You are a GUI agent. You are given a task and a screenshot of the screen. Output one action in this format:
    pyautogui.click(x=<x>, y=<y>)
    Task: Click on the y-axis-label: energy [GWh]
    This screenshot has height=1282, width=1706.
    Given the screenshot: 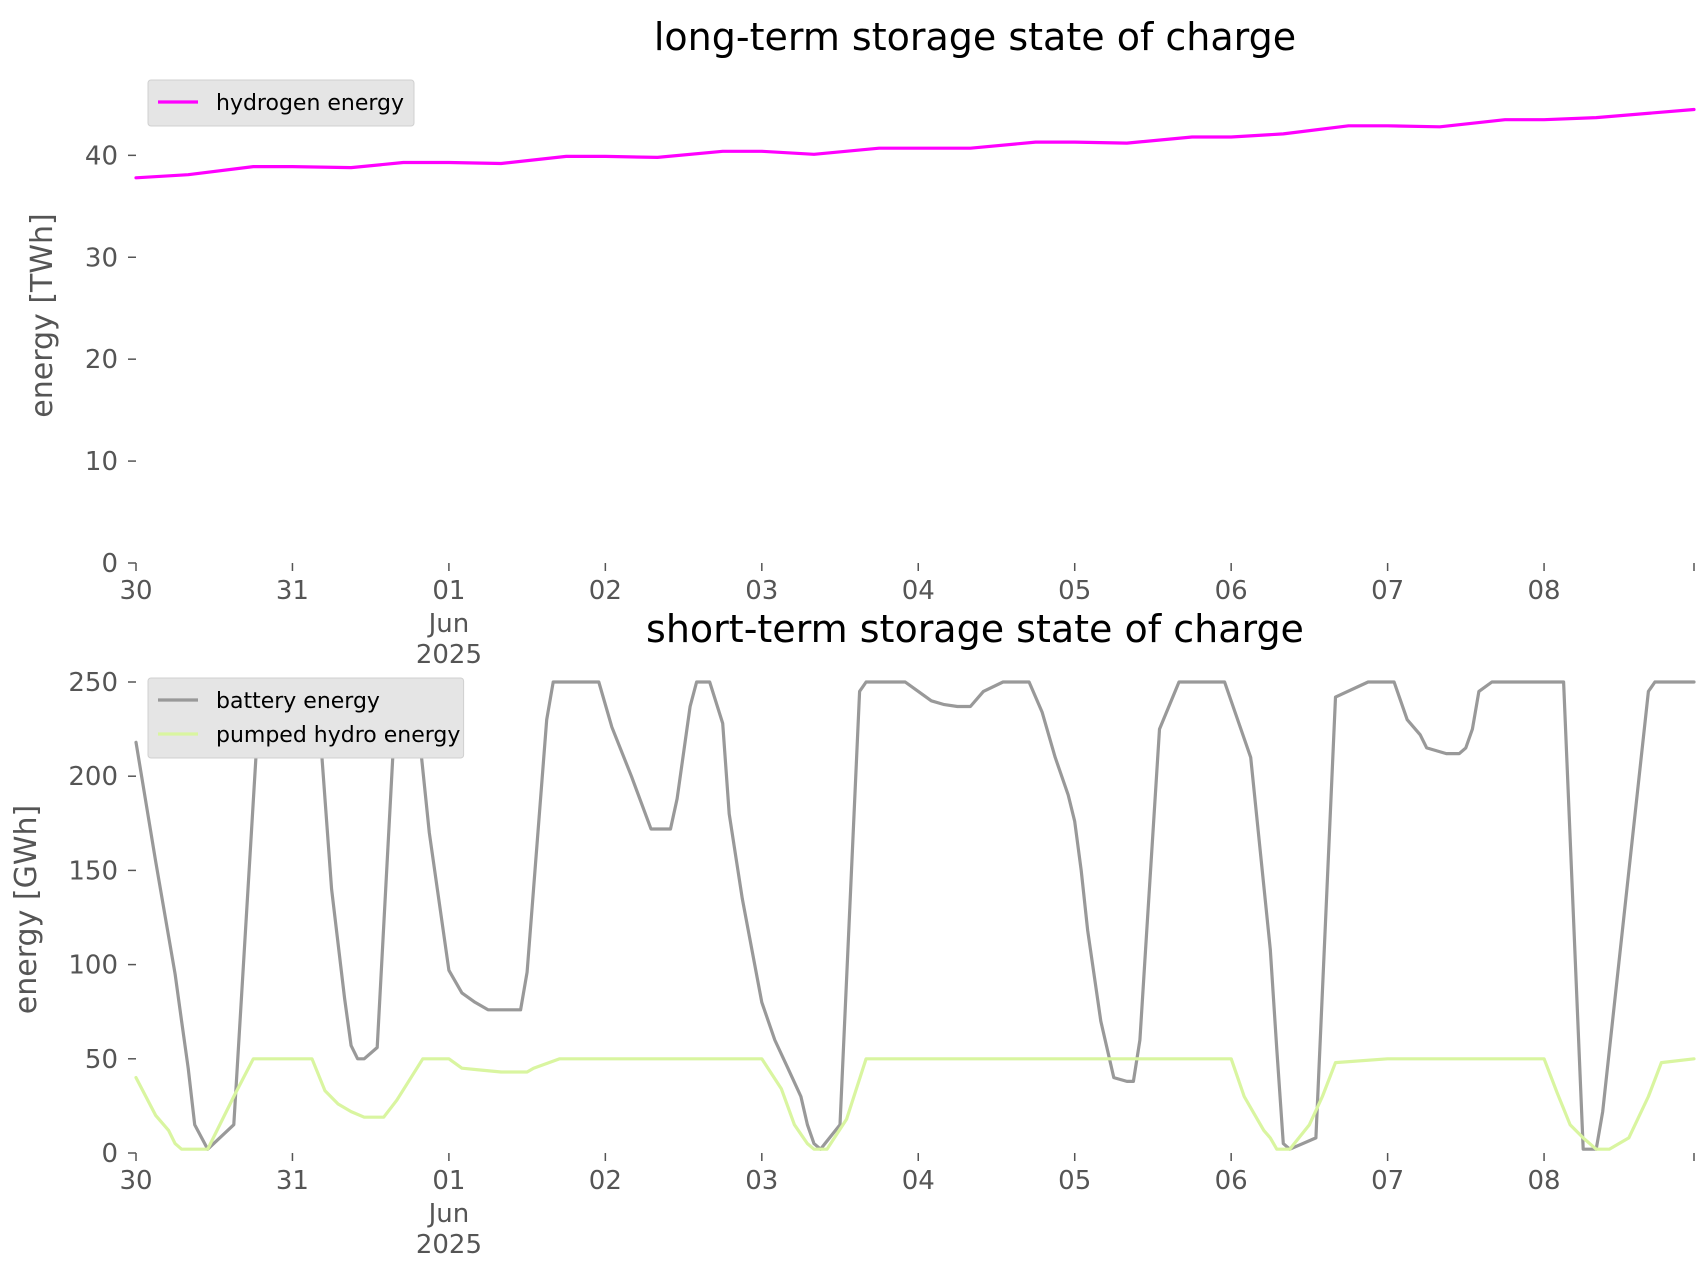 What is the action you would take?
    pyautogui.click(x=26, y=909)
    